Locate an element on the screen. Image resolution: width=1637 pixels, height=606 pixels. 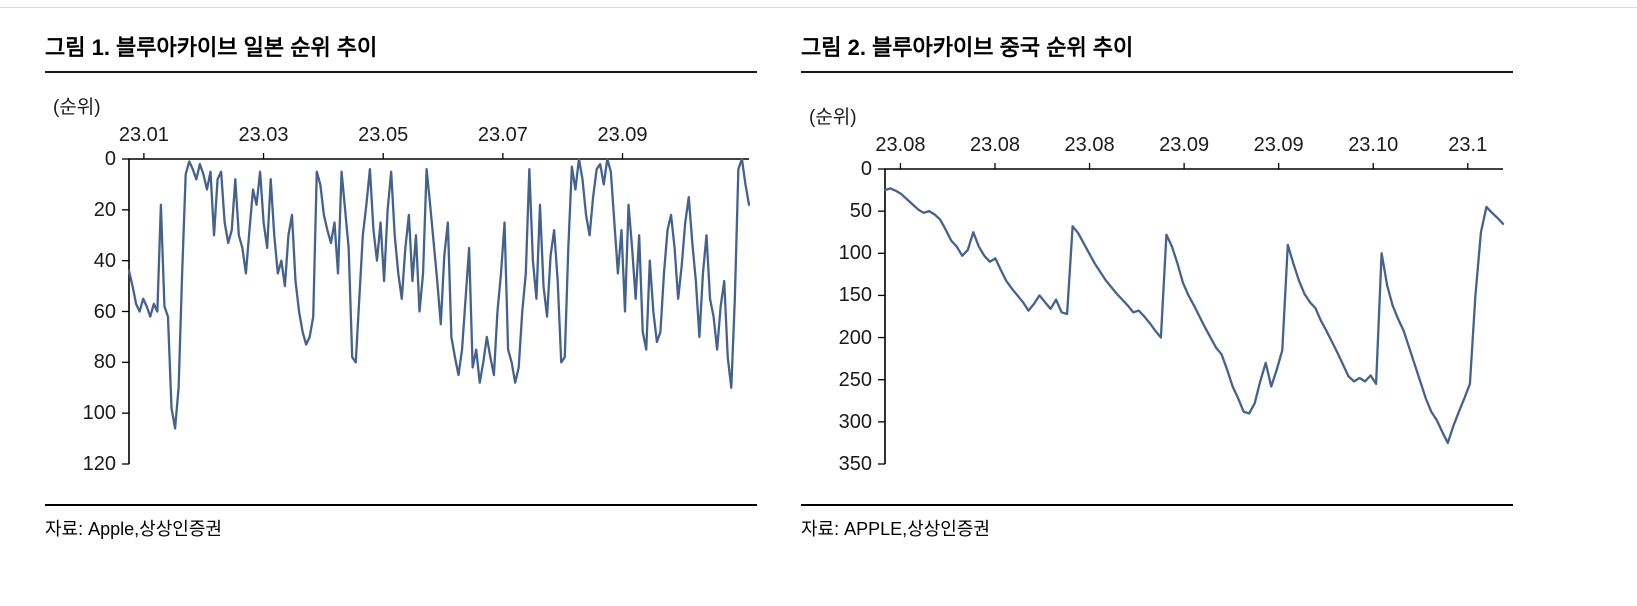
y-tick-label: 60 is located at coordinates (104, 311).